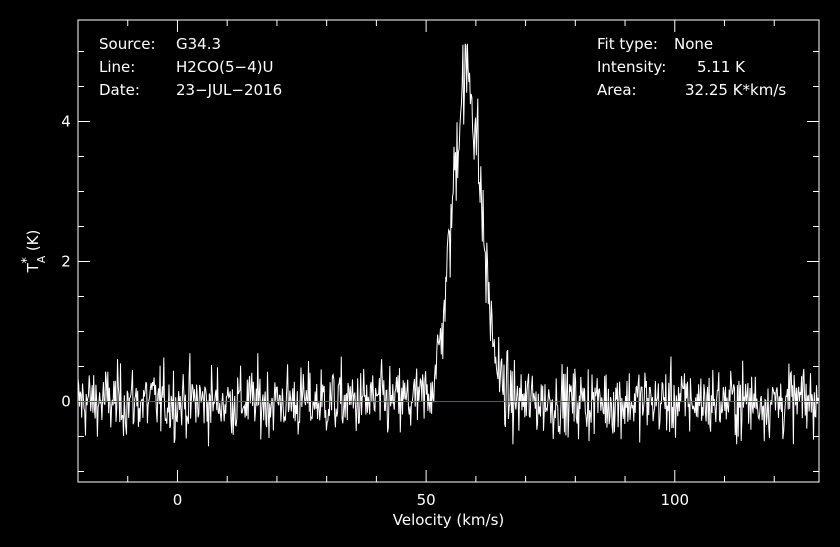  What do you see at coordinates (448, 520) in the screenshot?
I see `x-axis-label: Velocity (km/s)` at bounding box center [448, 520].